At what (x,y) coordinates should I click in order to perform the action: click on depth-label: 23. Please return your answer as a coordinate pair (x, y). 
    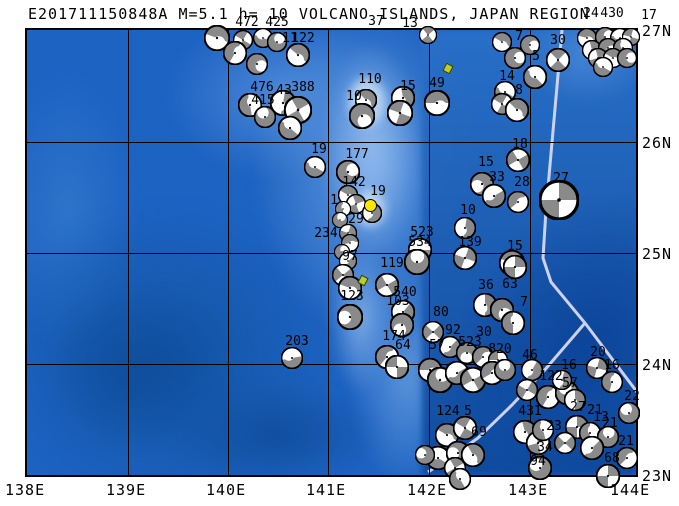
    Looking at the image, I should click on (554, 426).